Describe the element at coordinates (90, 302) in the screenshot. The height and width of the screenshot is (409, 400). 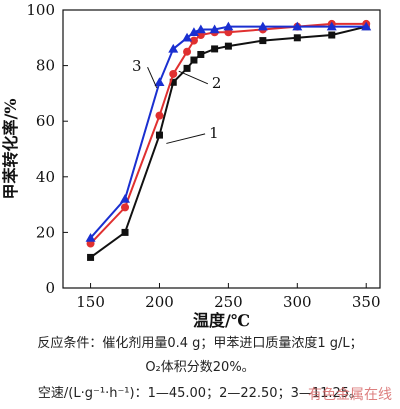
I see `x-tick-label: 150` at that location.